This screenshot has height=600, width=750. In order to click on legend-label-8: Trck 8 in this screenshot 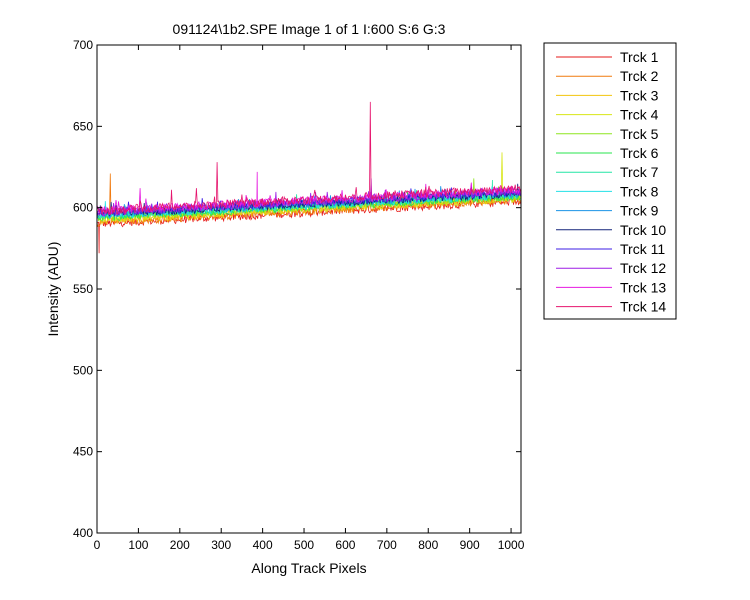, I will do `click(639, 191)`.